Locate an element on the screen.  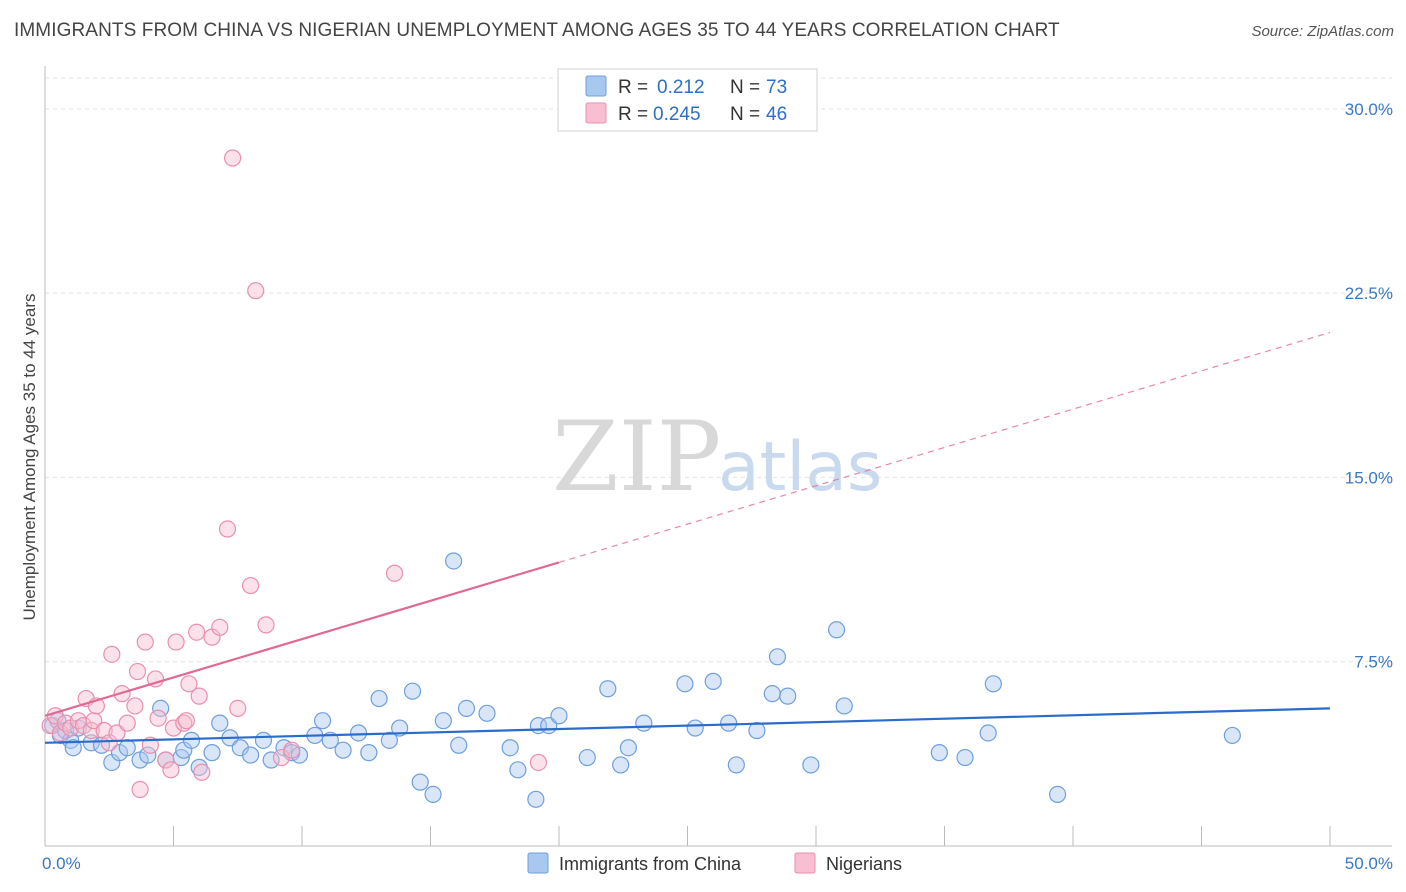
legend-swatch-nigeria is located at coordinates (596, 113).